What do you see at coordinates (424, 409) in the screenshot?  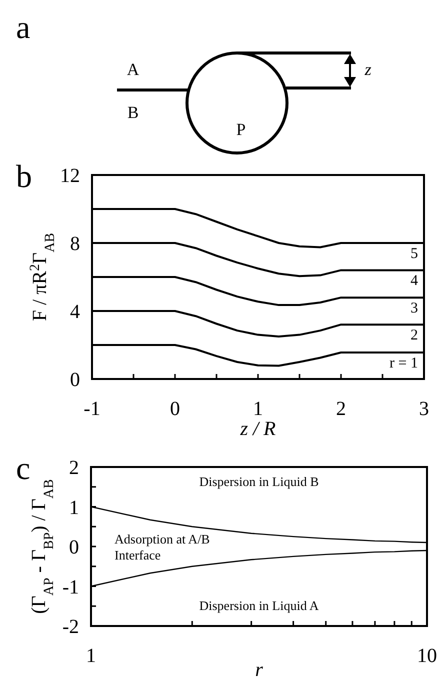 I see `x-tick-label: 3` at bounding box center [424, 409].